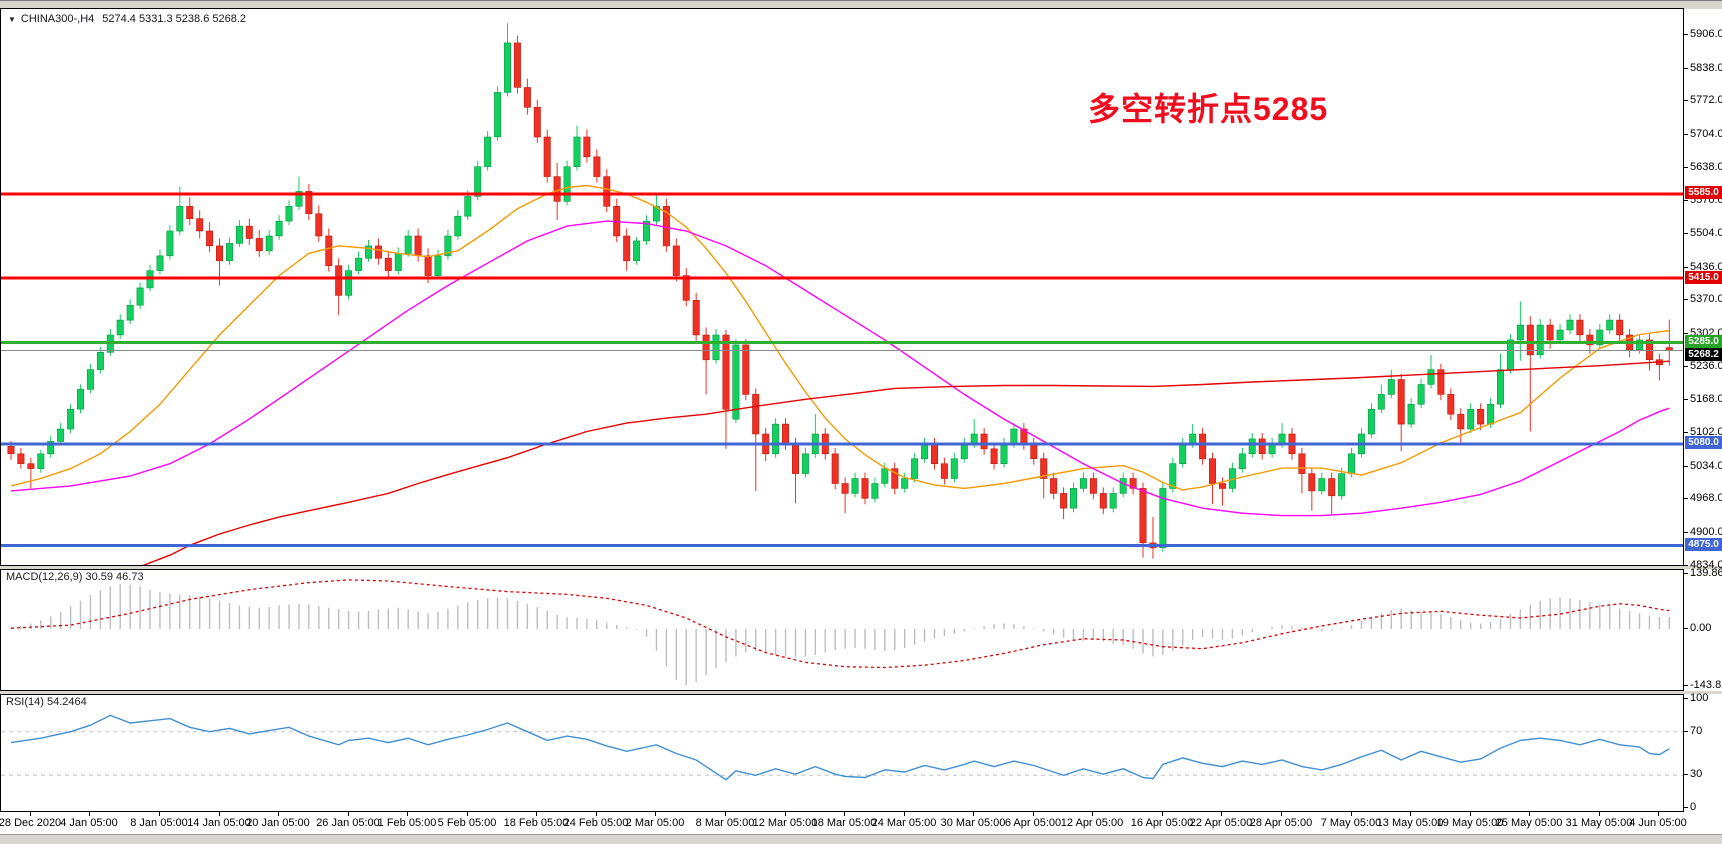 Image resolution: width=1722 pixels, height=844 pixels. I want to click on window-chrome-bottom, so click(861, 839).